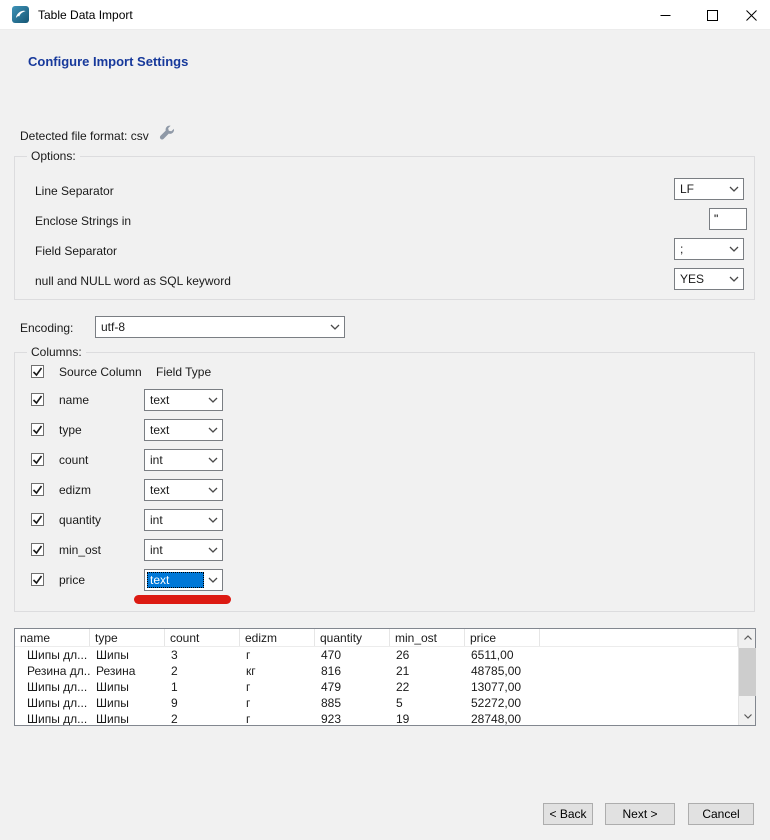 This screenshot has height=840, width=770. I want to click on table-cell: 28748,00, so click(496, 718).